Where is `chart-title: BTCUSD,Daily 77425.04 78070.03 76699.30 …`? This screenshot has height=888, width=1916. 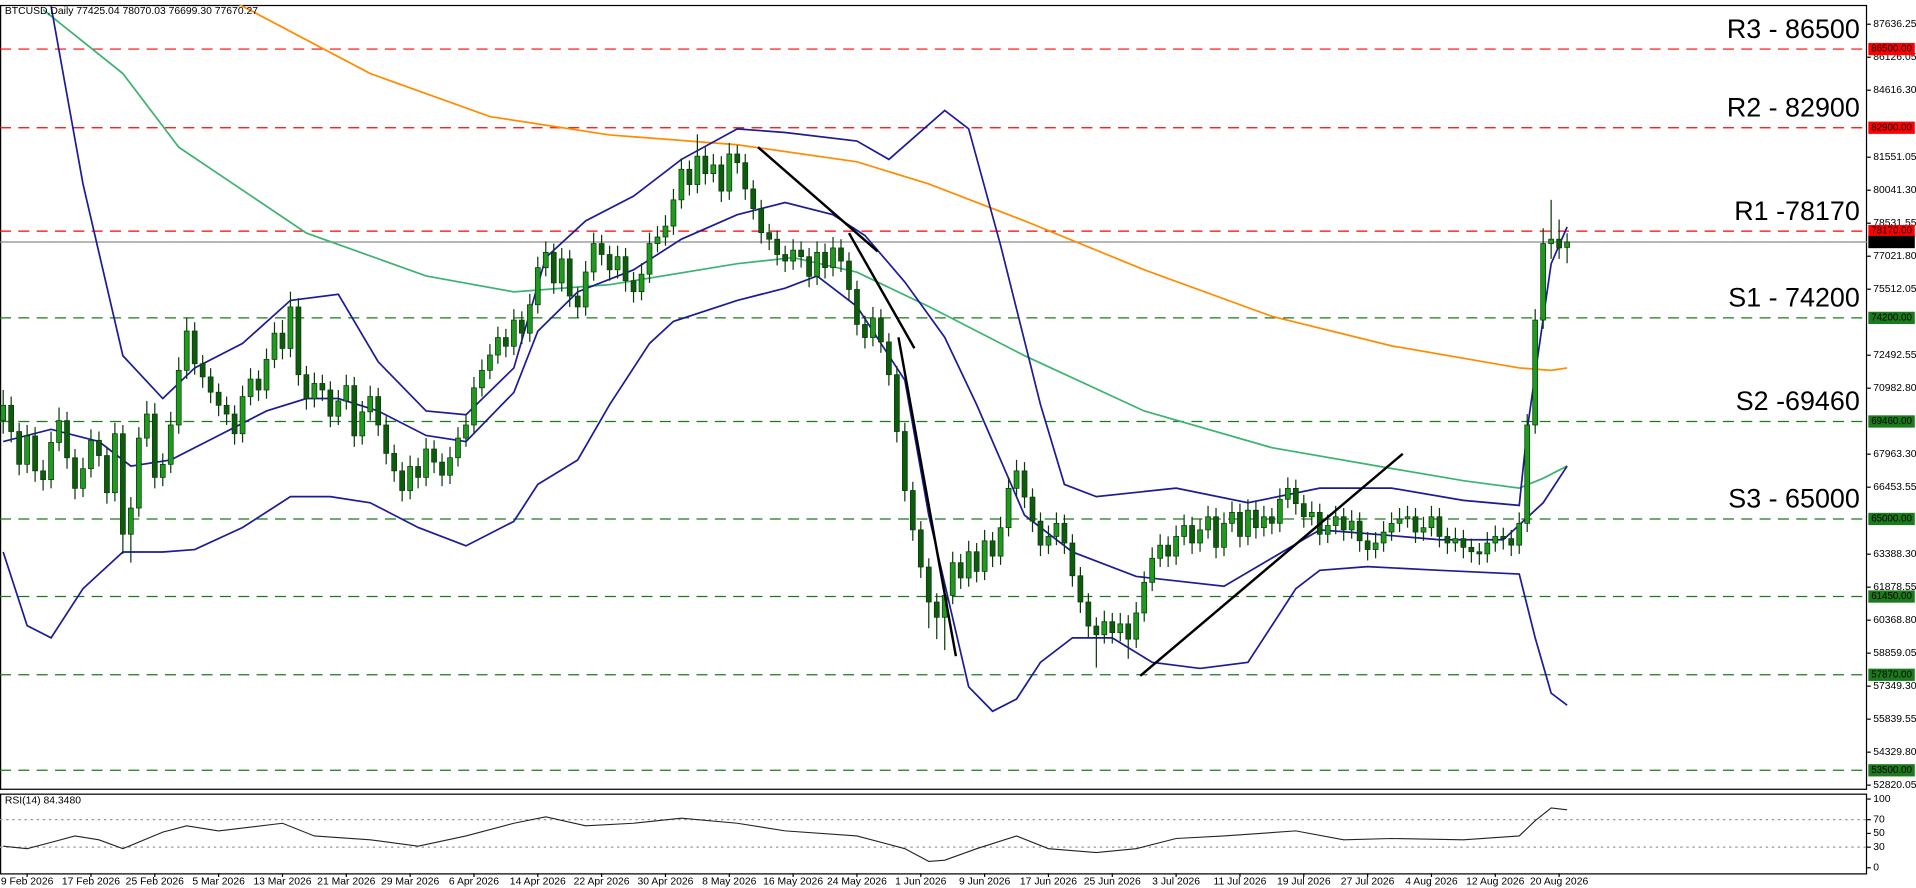 chart-title: BTCUSD,Daily 77425.04 78070.03 76699.30 … is located at coordinates (131, 11).